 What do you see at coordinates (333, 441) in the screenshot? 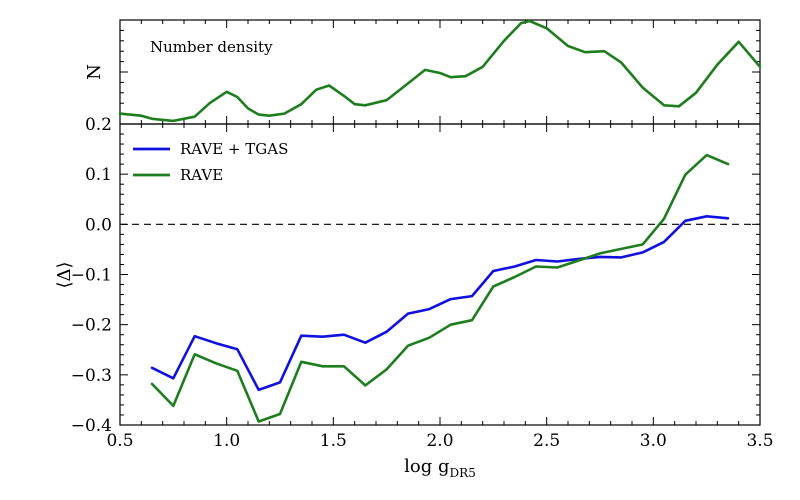
I see `x-tick-label: 1.5` at bounding box center [333, 441].